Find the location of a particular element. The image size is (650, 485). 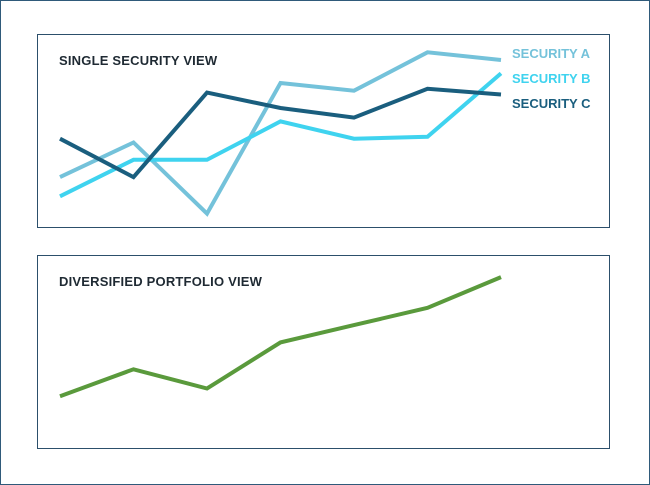

legend-security-b: SECURITY B is located at coordinates (551, 78).